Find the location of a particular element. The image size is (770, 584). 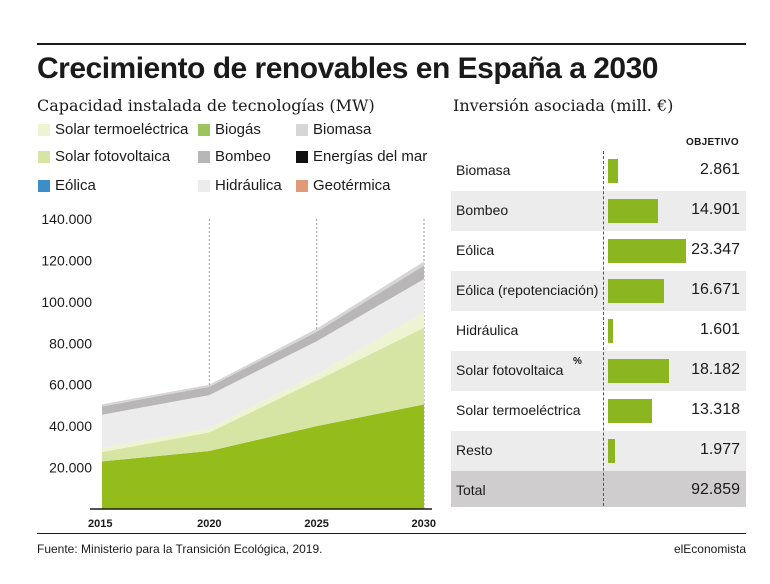

legend-item: Solar termoeléctrica is located at coordinates (113, 129).